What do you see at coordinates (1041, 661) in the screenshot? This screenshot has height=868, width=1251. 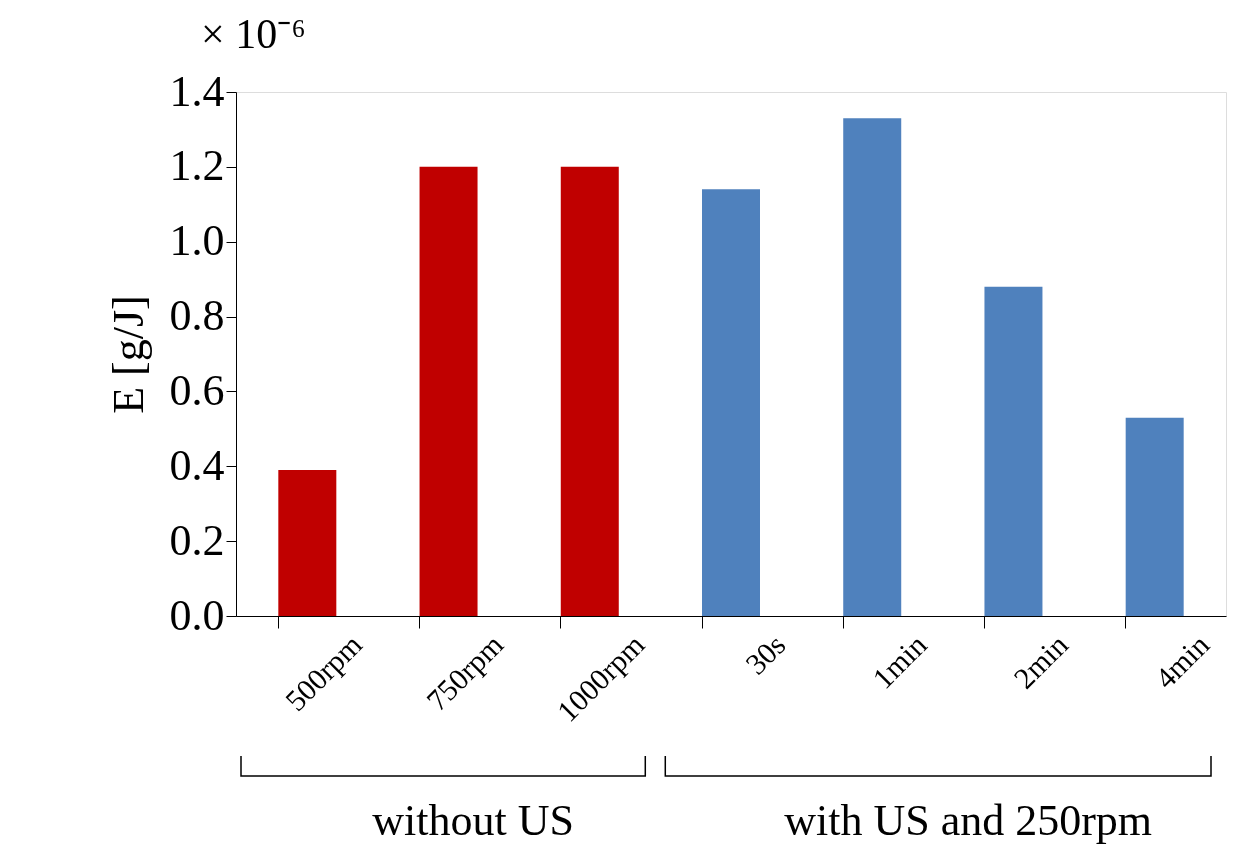 I see `x-tick-label: 2min` at bounding box center [1041, 661].